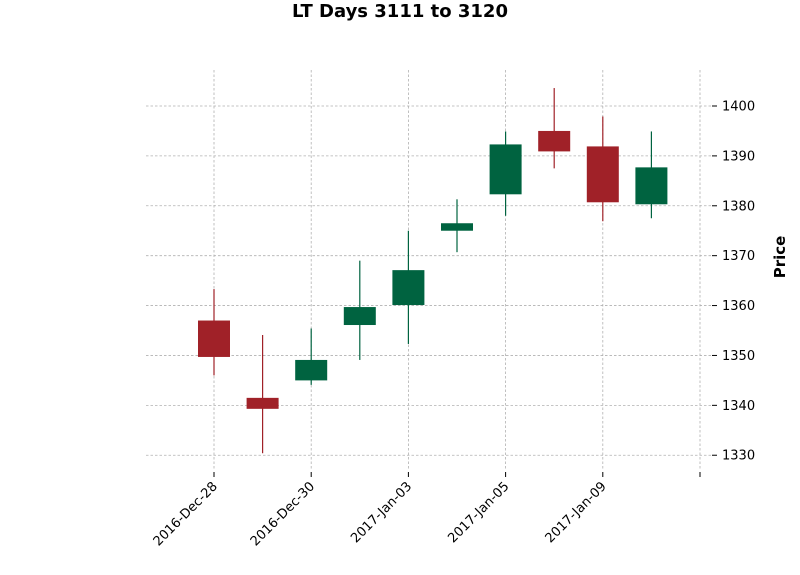  Describe the element at coordinates (738, 156) in the screenshot. I see `y-tick-label: 1390` at that location.